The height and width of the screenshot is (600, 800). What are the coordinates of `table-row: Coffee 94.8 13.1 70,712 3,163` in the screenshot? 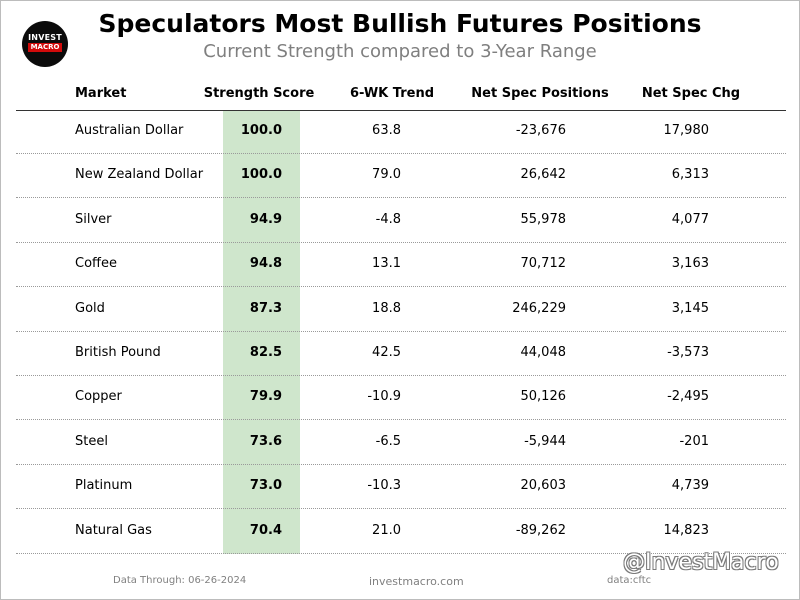 It's located at (400, 265).